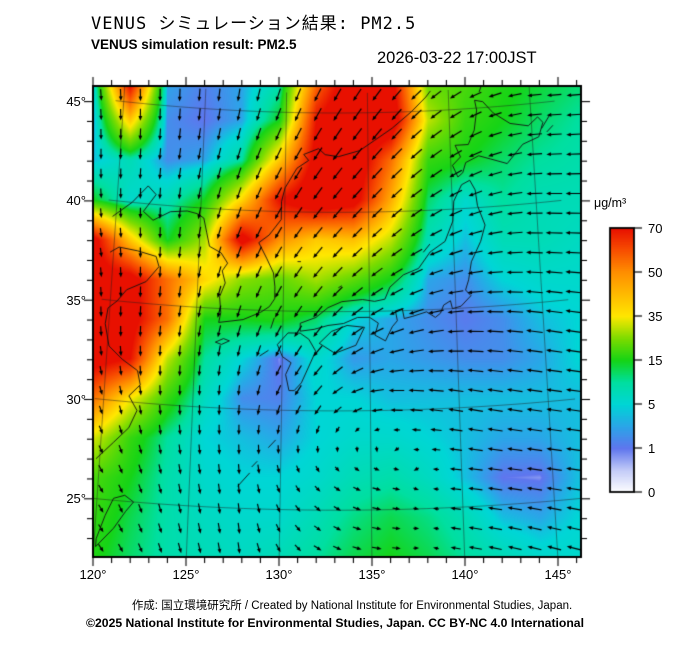  Describe the element at coordinates (76, 101) in the screenshot. I see `lat-tick-label: 45°` at that location.